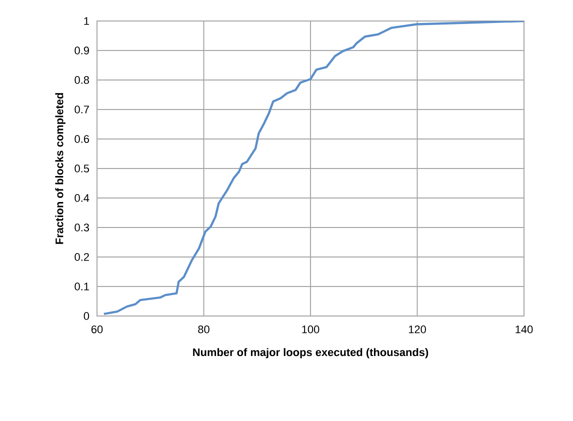 Image resolution: width=573 pixels, height=421 pixels. What do you see at coordinates (82, 80) in the screenshot?
I see `y-tick-label: 0.8` at bounding box center [82, 80].